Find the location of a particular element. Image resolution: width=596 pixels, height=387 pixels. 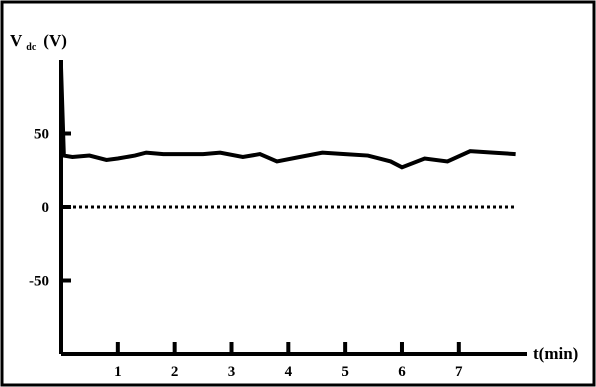

x-tick-label-6: 6 is located at coordinates (402, 372).